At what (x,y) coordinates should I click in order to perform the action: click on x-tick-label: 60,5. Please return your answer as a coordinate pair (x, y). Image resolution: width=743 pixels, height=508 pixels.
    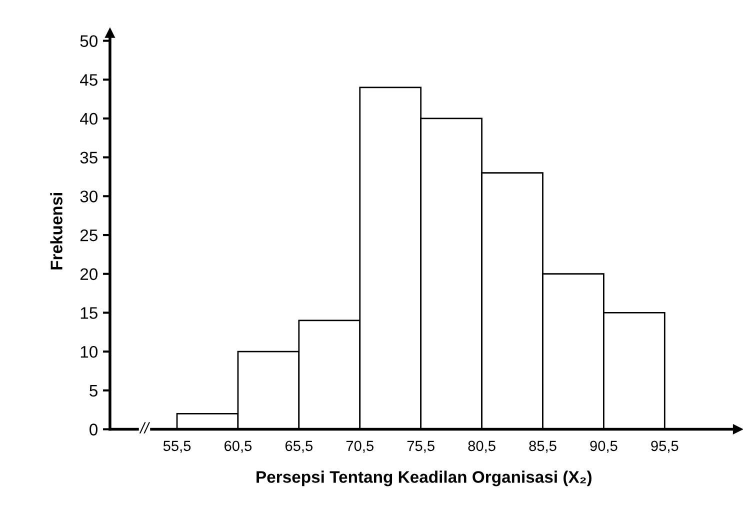
    Looking at the image, I should click on (238, 446).